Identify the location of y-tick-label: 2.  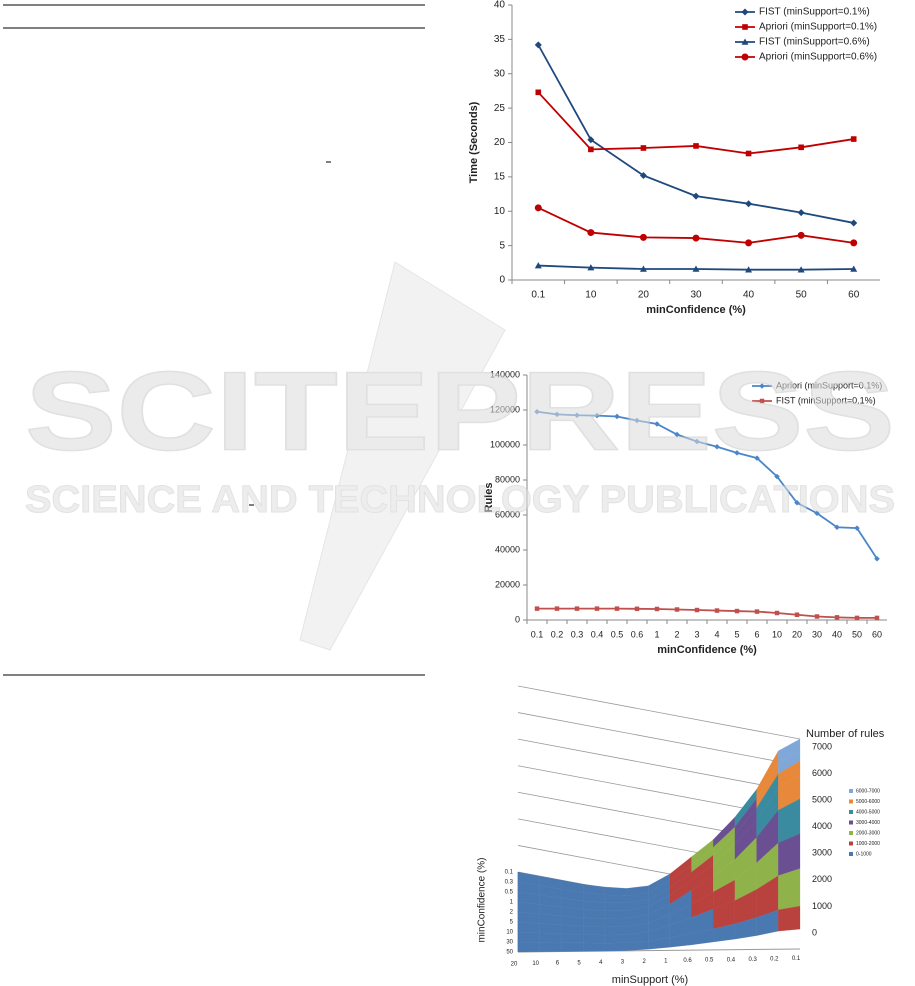
(512, 913).